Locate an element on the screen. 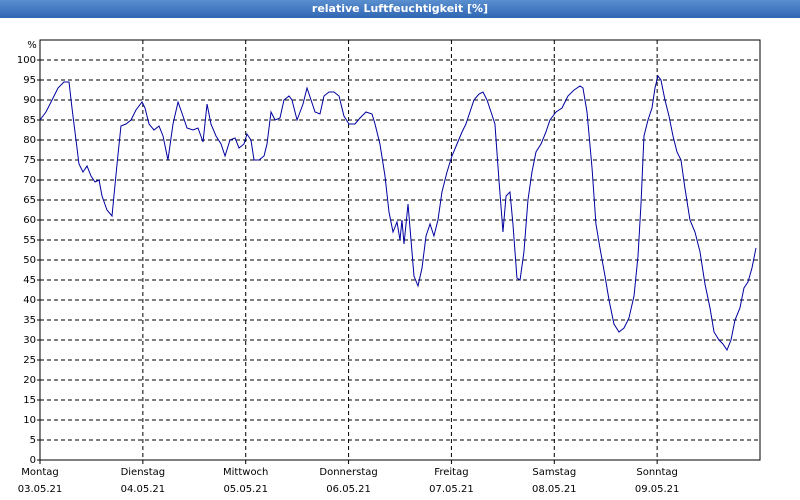 This screenshot has width=800, height=500. x-tick-date: 05.05.21 is located at coordinates (245, 489).